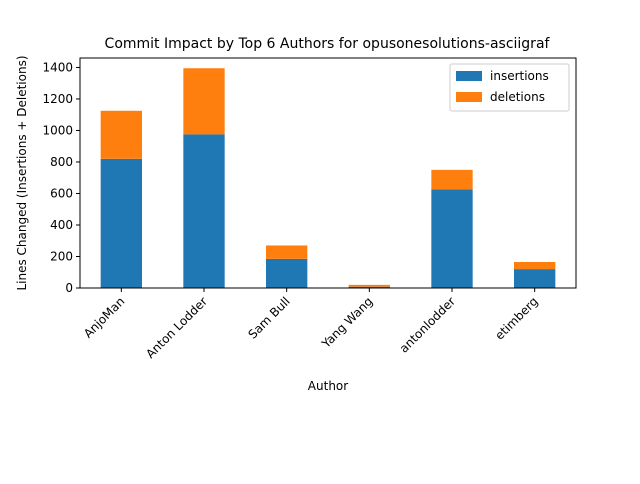  Describe the element at coordinates (469, 76) in the screenshot. I see `legend-swatch-insertions` at that location.